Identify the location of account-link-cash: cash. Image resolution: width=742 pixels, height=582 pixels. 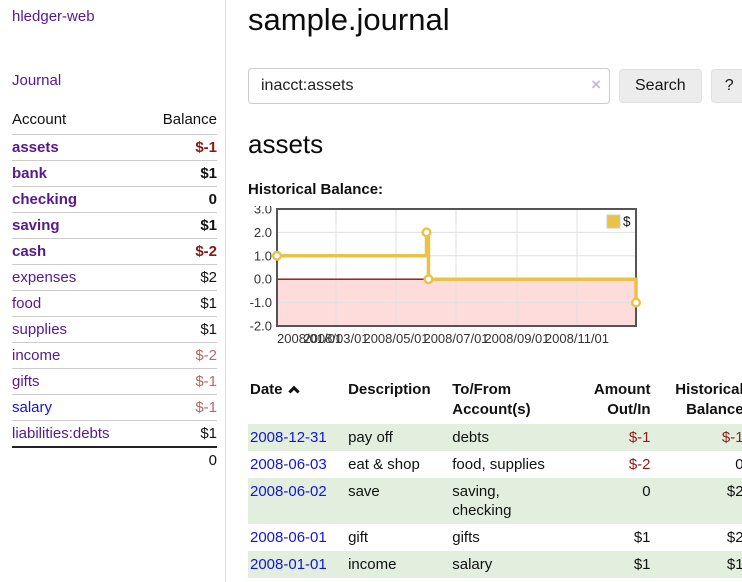
(29, 251).